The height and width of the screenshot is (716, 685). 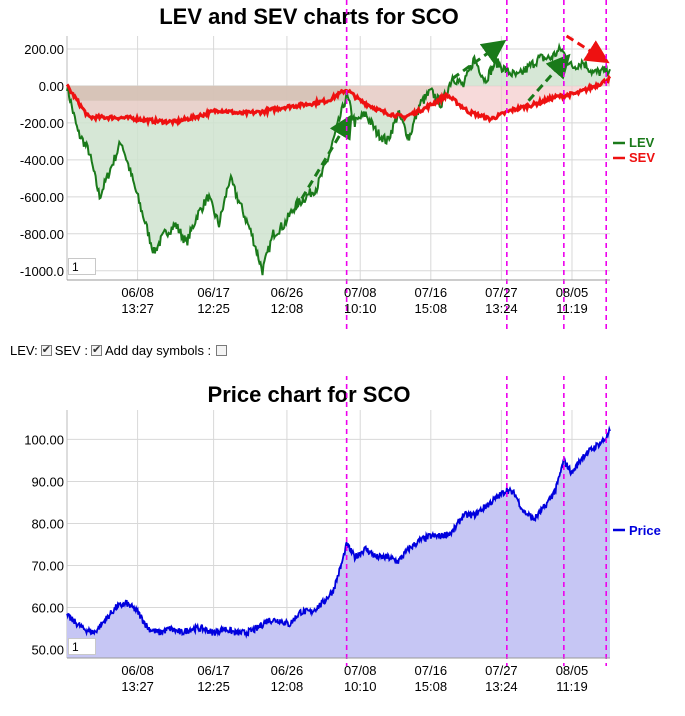 What do you see at coordinates (47, 481) in the screenshot?
I see `y-tick-label: 90.00` at bounding box center [47, 481].